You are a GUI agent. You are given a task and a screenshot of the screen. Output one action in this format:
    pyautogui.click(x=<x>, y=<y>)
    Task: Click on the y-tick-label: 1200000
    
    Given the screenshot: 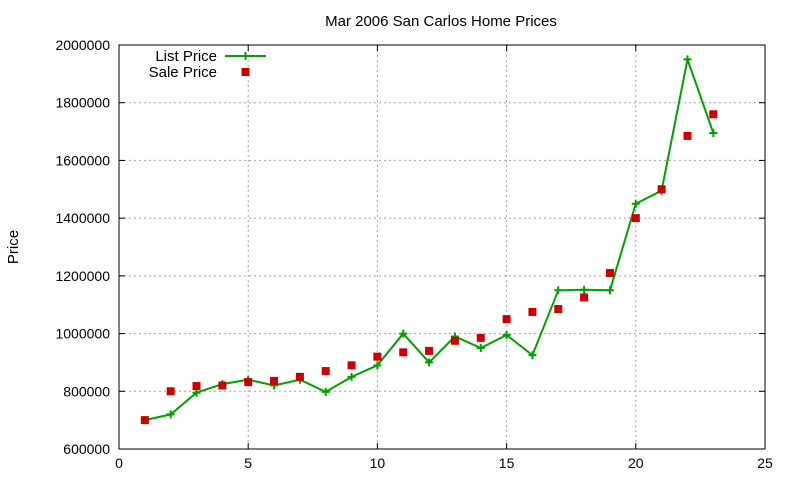 What is the action you would take?
    pyautogui.click(x=82, y=276)
    